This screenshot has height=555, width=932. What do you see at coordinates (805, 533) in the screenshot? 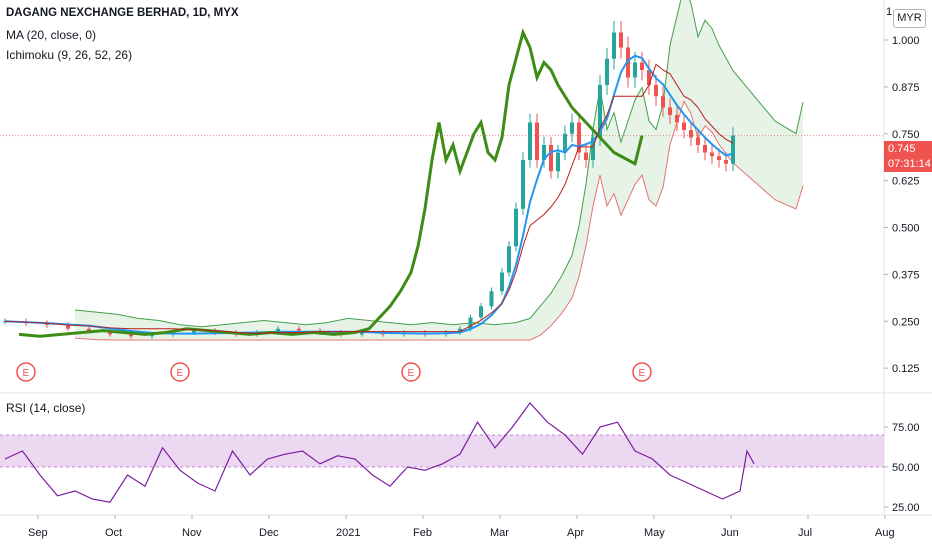
I see `x-tick-label: Jul` at bounding box center [805, 533].